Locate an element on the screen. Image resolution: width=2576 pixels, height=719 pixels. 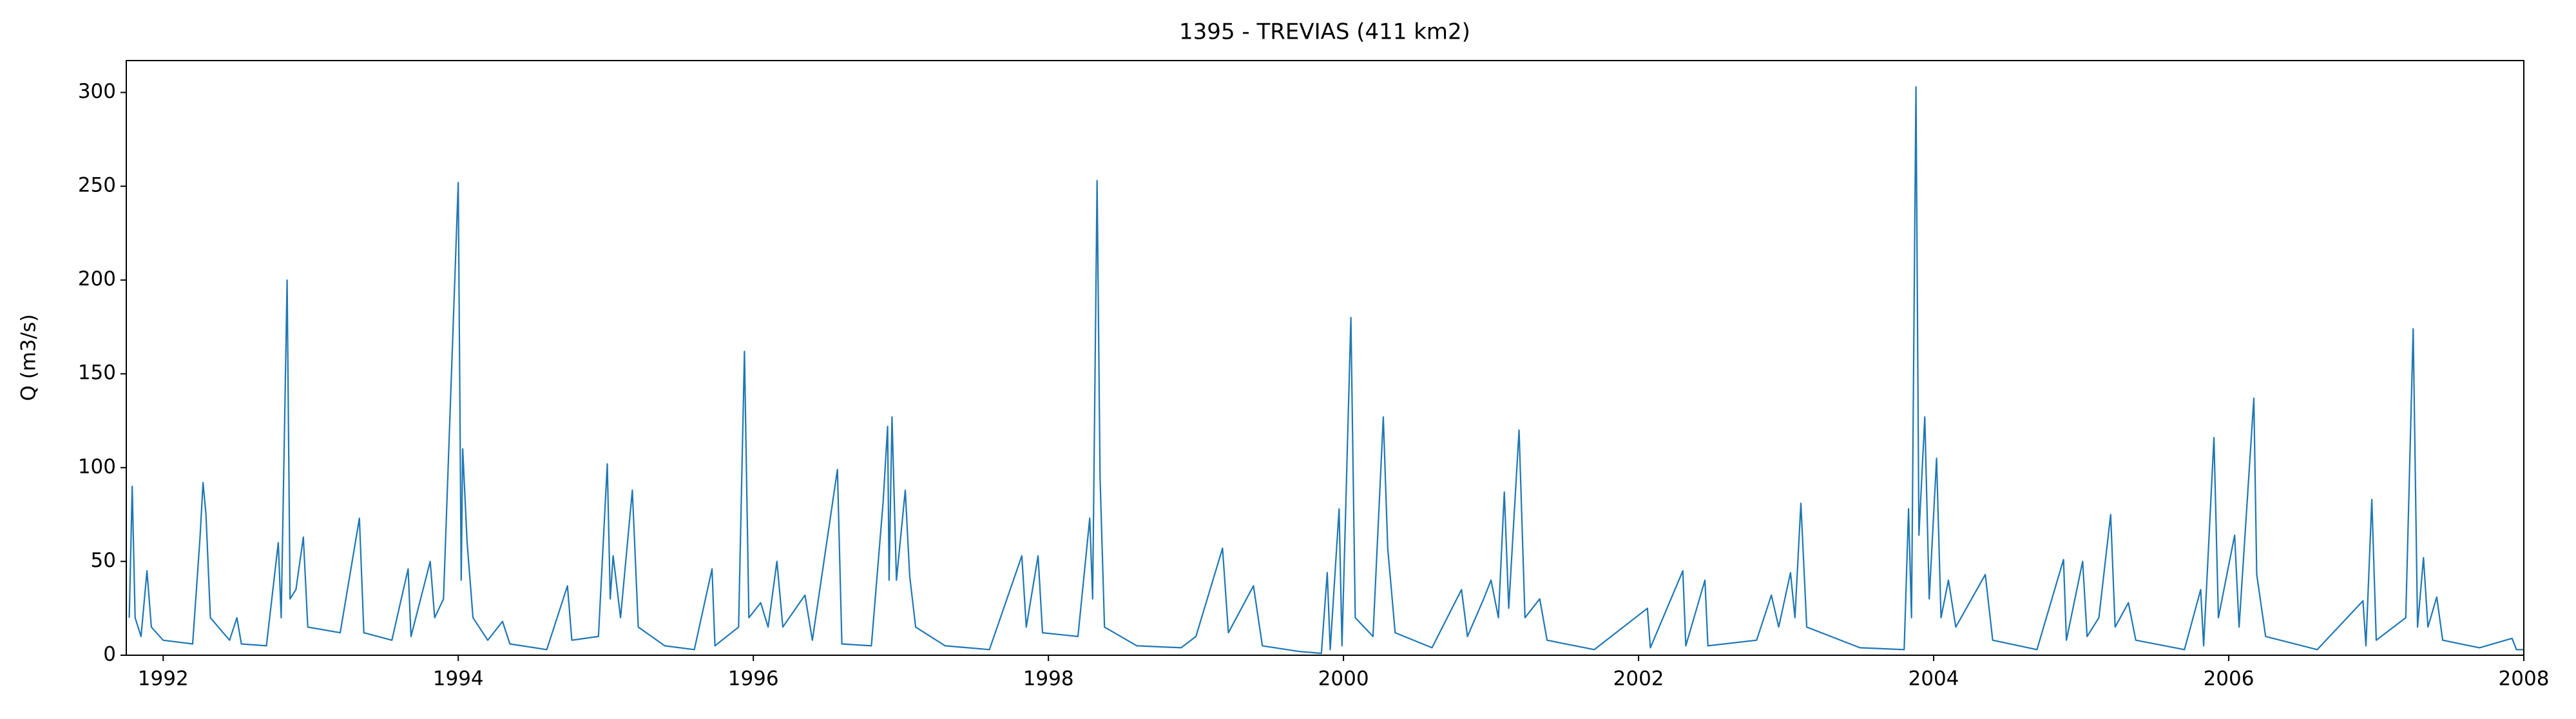
y-tick-label: 250 is located at coordinates (97, 185).